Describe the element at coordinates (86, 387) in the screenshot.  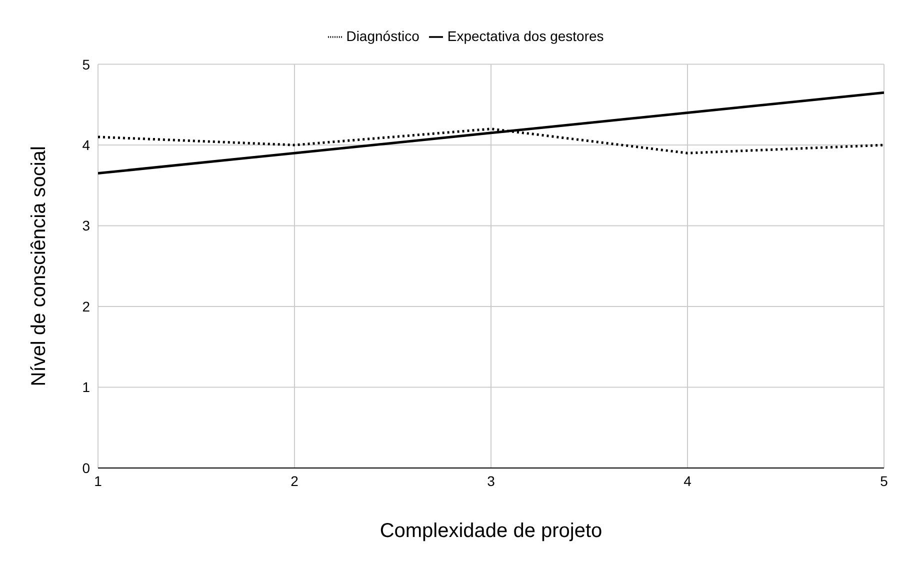
I see `y-tick-label: 1` at that location.